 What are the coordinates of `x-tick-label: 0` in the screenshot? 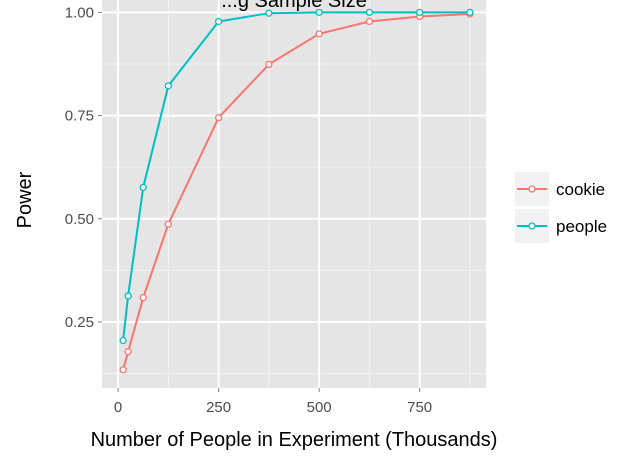 It's located at (118, 407).